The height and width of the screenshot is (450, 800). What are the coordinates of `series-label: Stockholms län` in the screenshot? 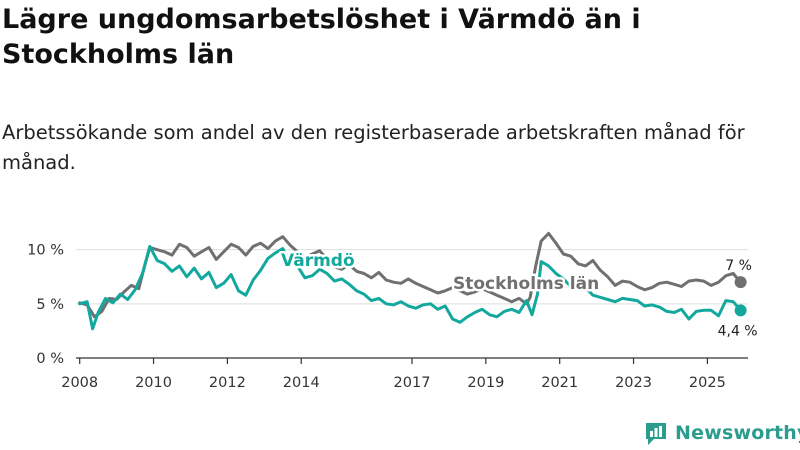 It's located at (526, 284).